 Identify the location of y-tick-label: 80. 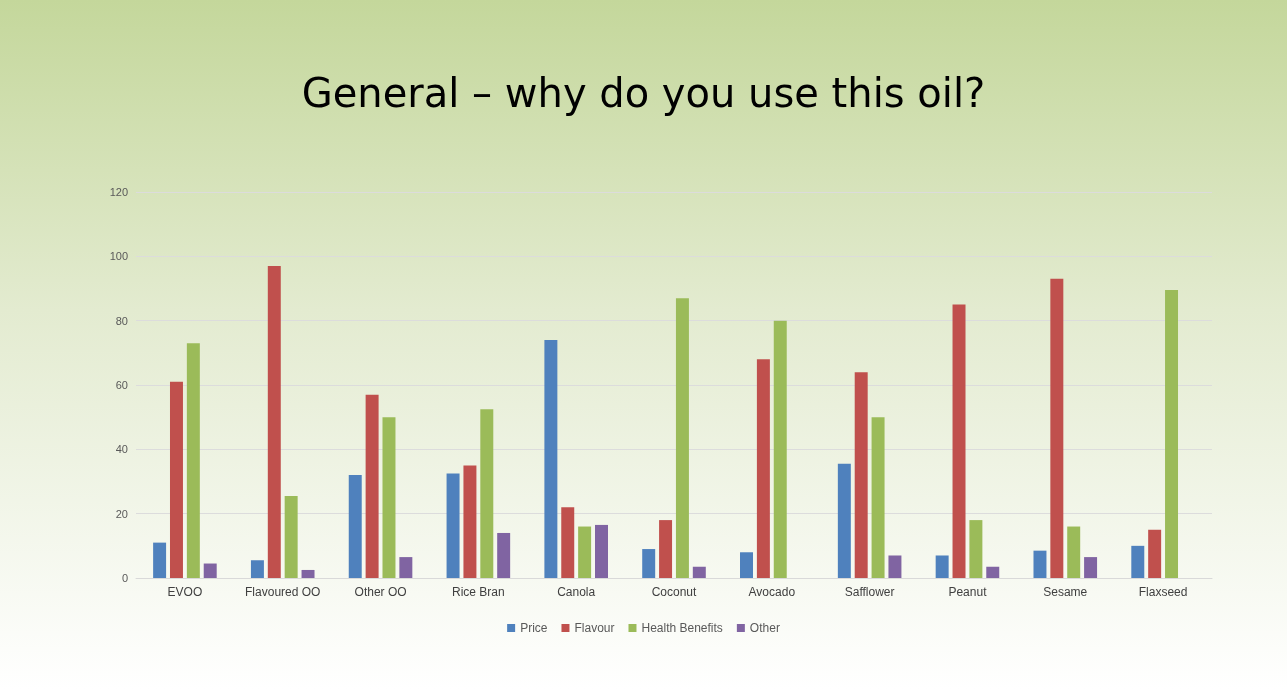
(121, 320).